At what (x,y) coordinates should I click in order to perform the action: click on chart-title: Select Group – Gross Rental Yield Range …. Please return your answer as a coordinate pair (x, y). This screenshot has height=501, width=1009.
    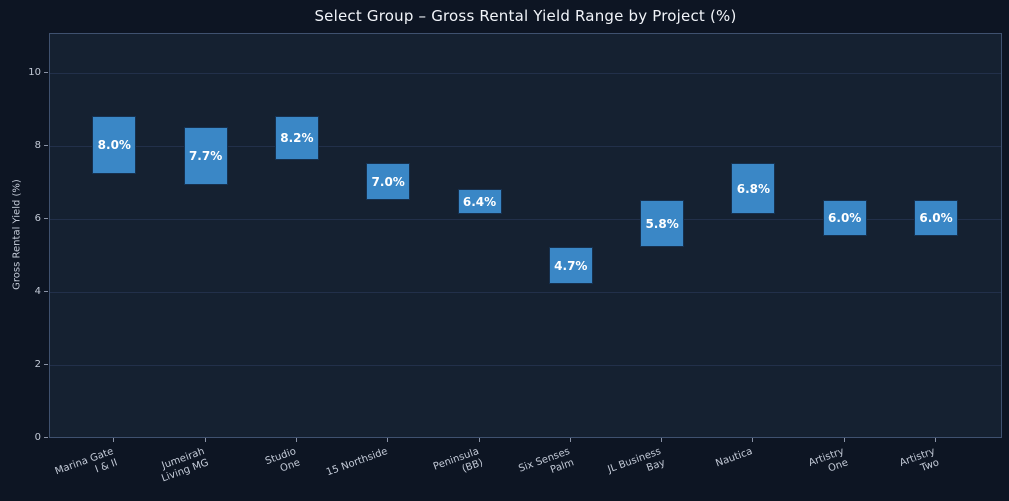
    Looking at the image, I should click on (525, 16).